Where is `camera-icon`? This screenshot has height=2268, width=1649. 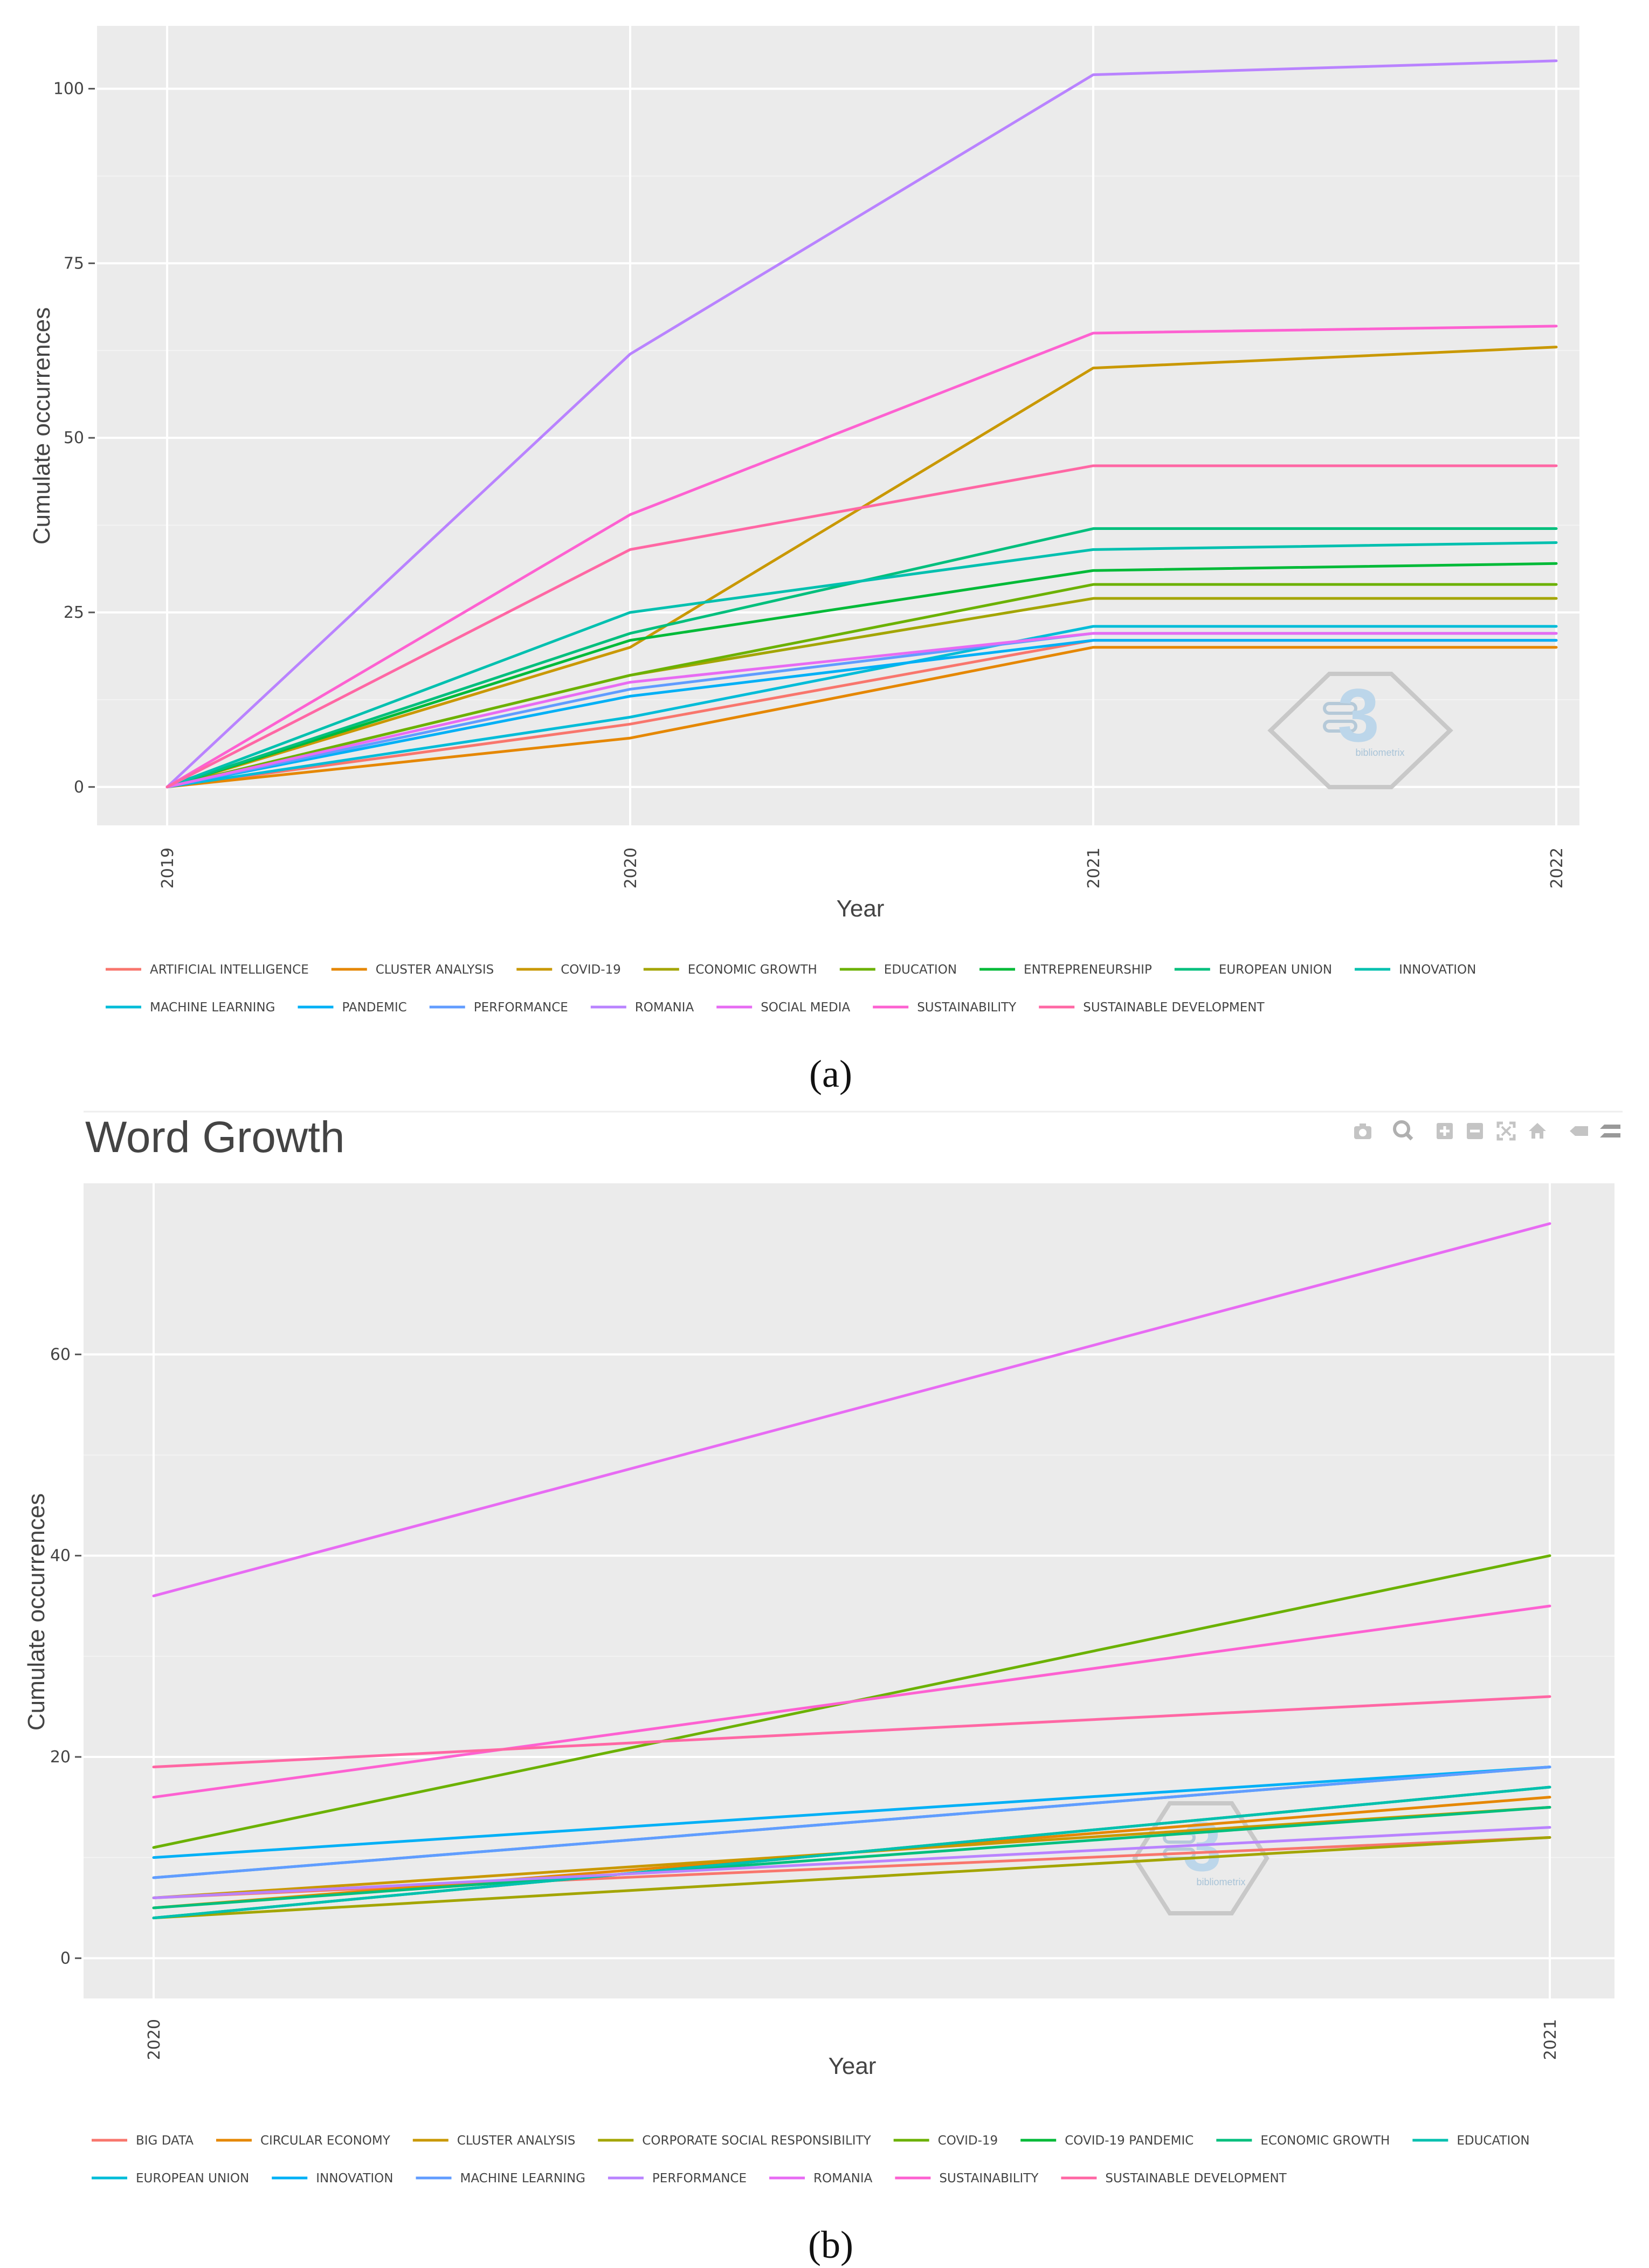
camera-icon is located at coordinates (1362, 1131).